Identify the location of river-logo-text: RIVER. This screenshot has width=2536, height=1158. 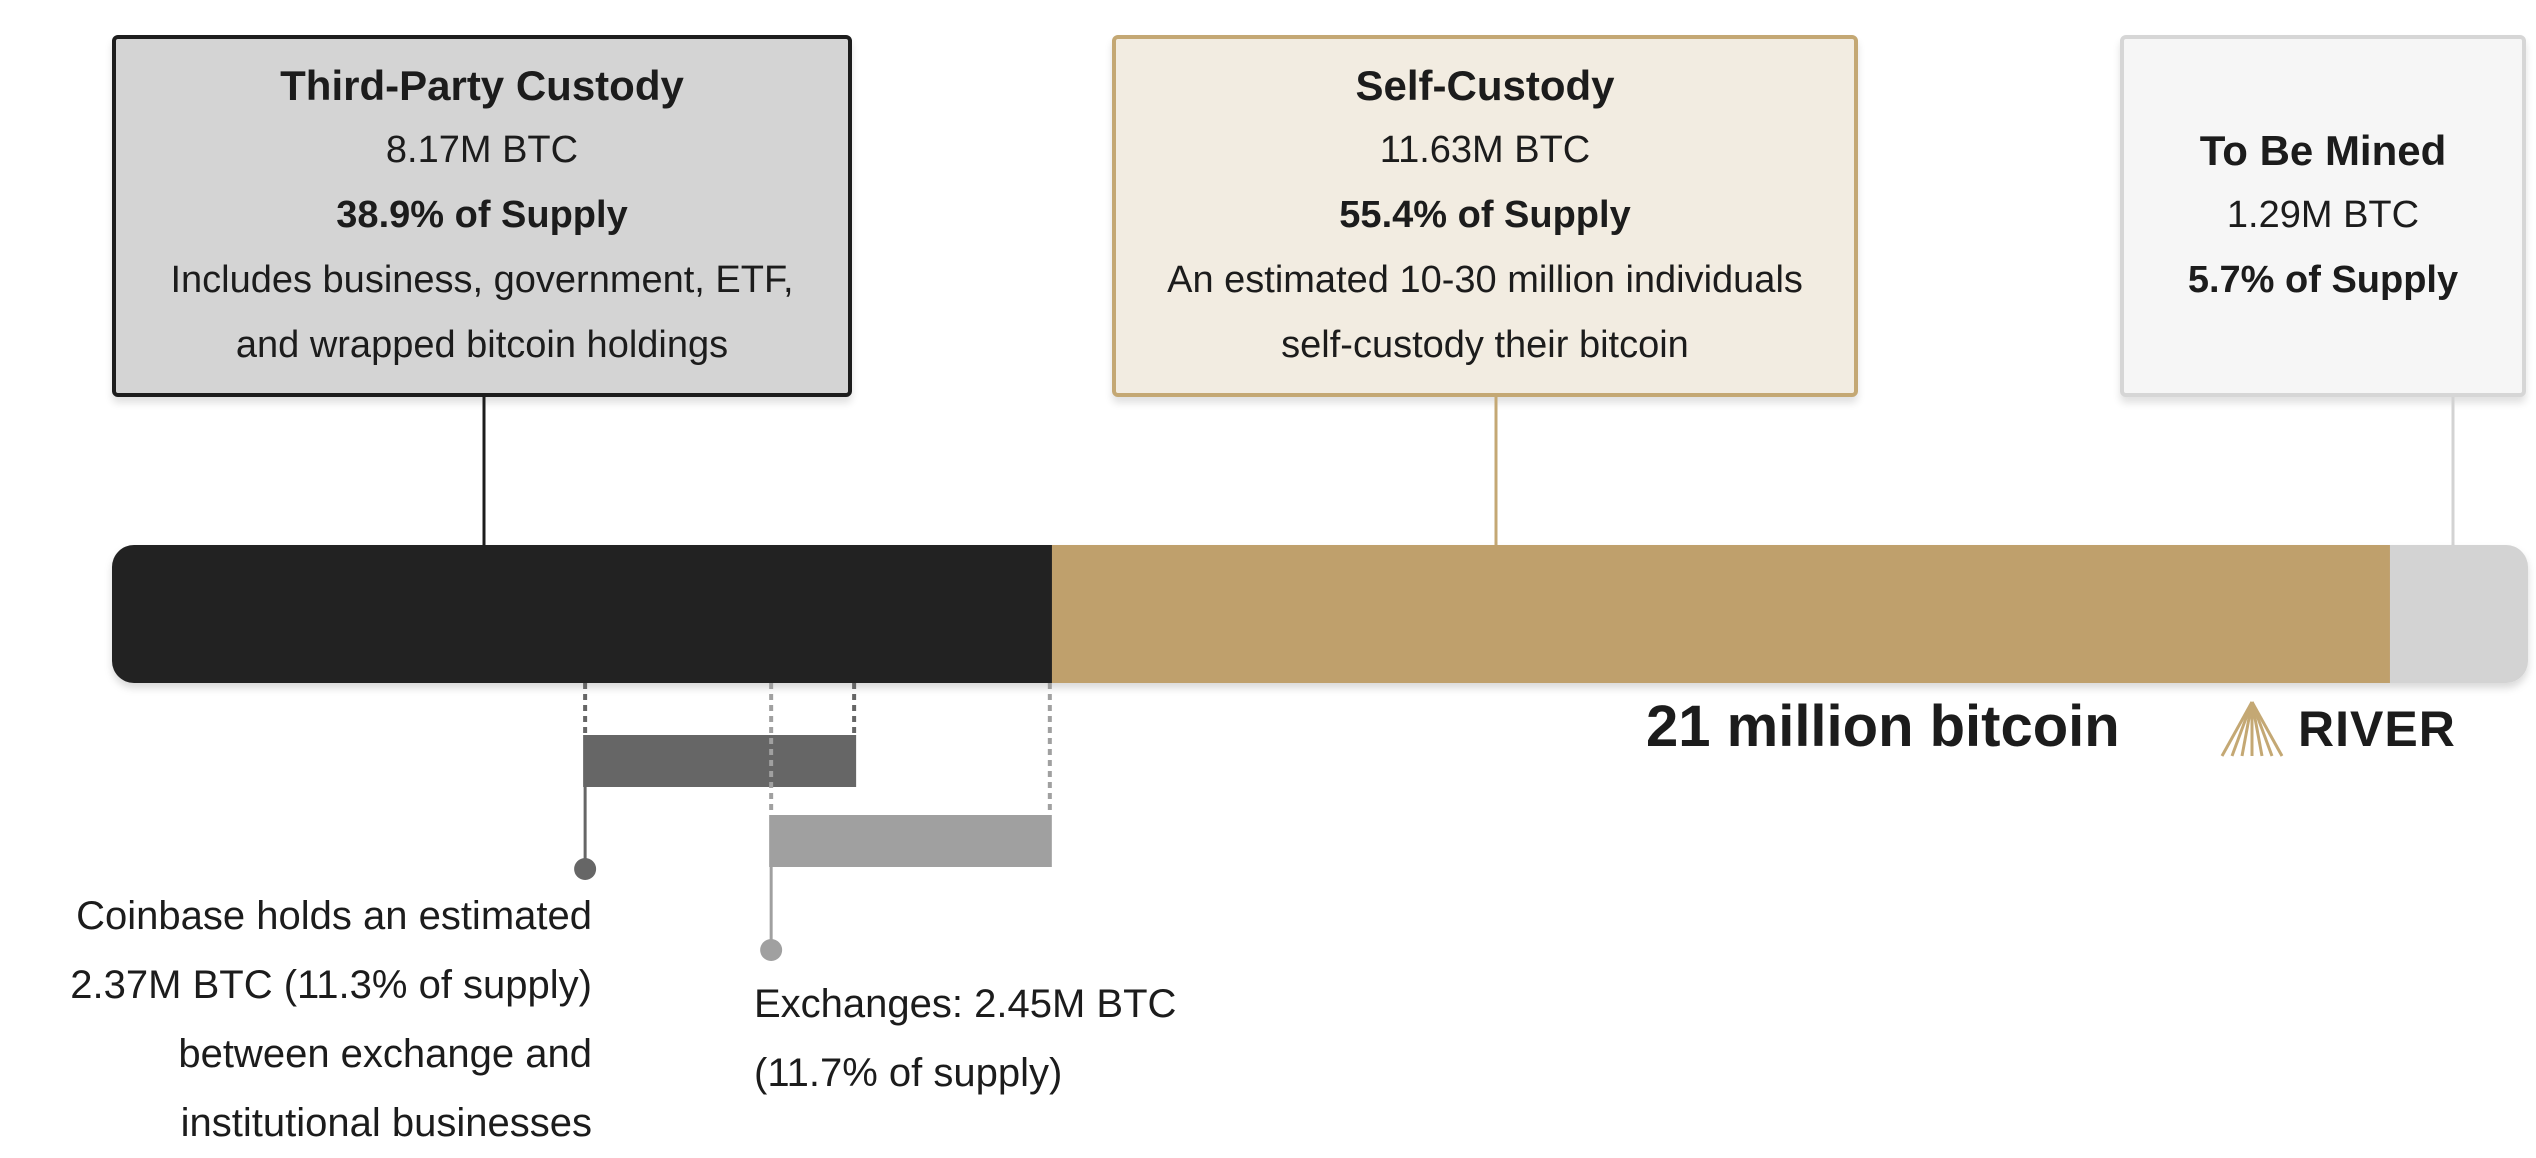
(2377, 729).